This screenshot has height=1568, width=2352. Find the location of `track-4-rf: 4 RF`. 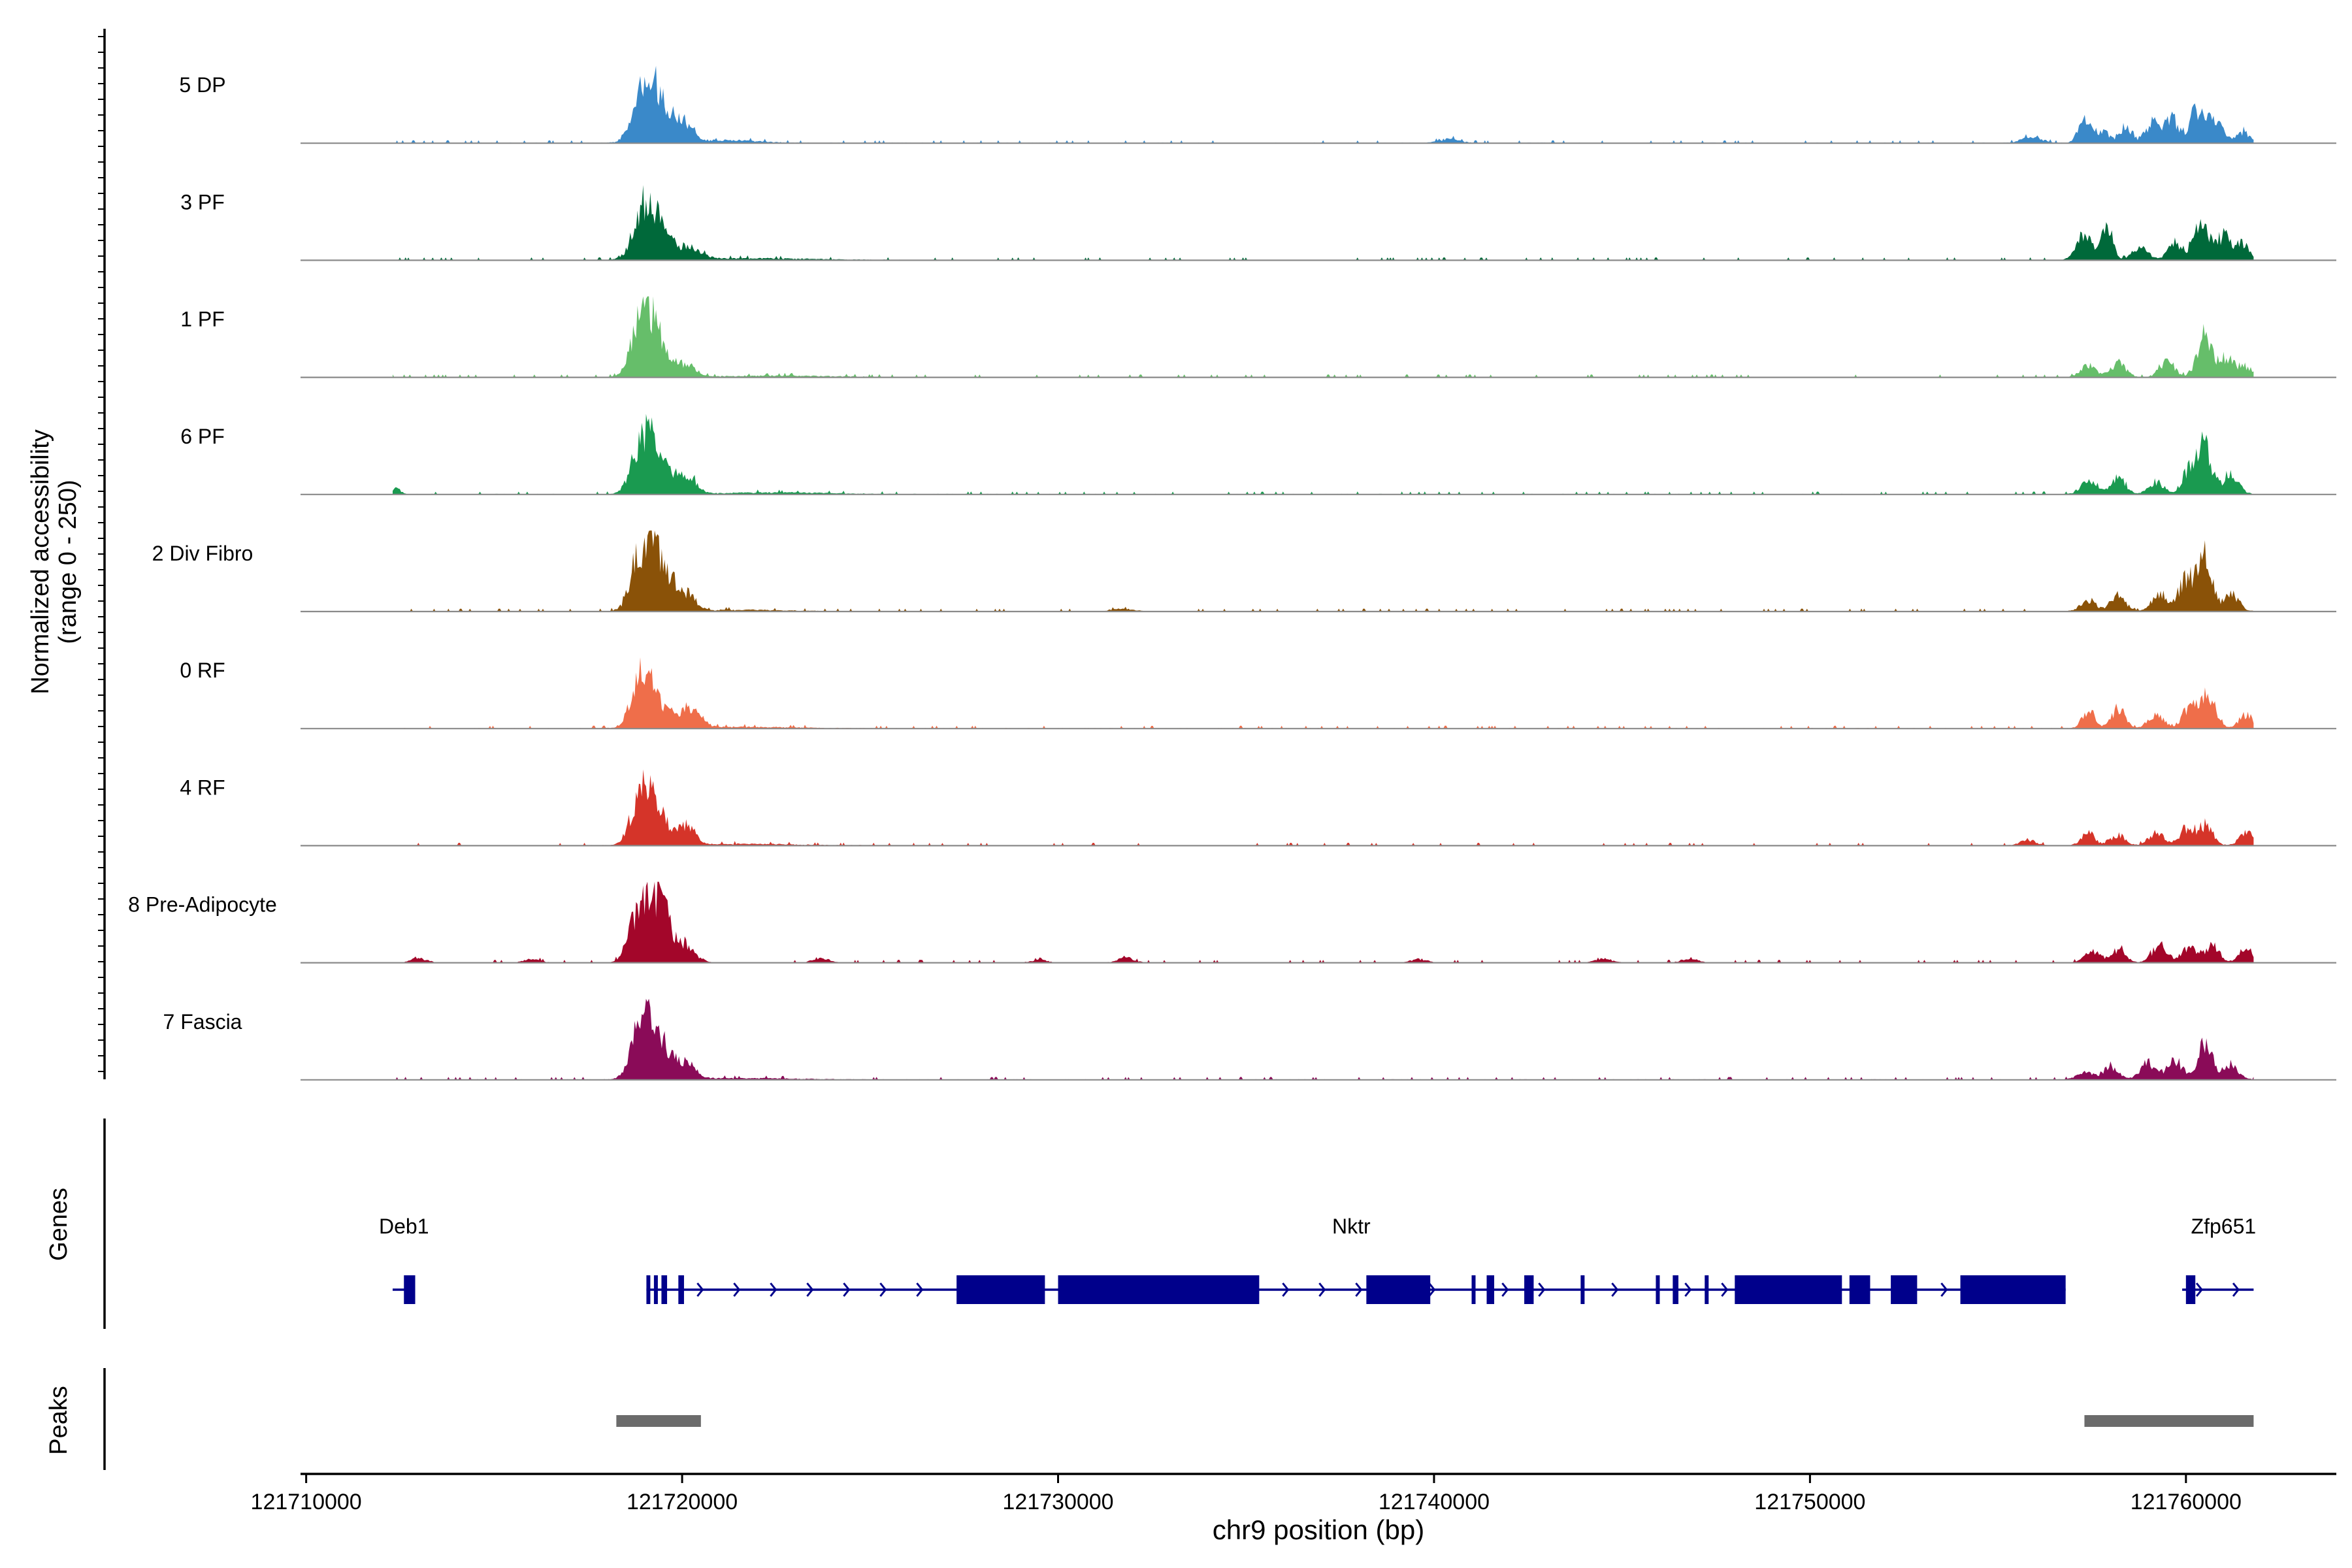

track-4-rf: 4 RF is located at coordinates (1258, 808).